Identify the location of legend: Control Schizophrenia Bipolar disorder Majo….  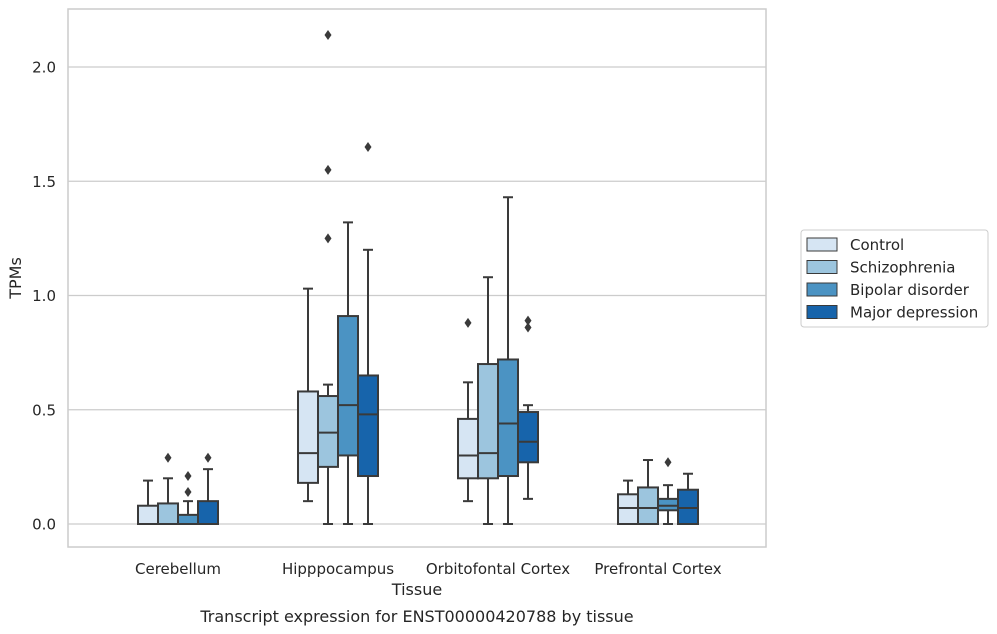
(894, 278).